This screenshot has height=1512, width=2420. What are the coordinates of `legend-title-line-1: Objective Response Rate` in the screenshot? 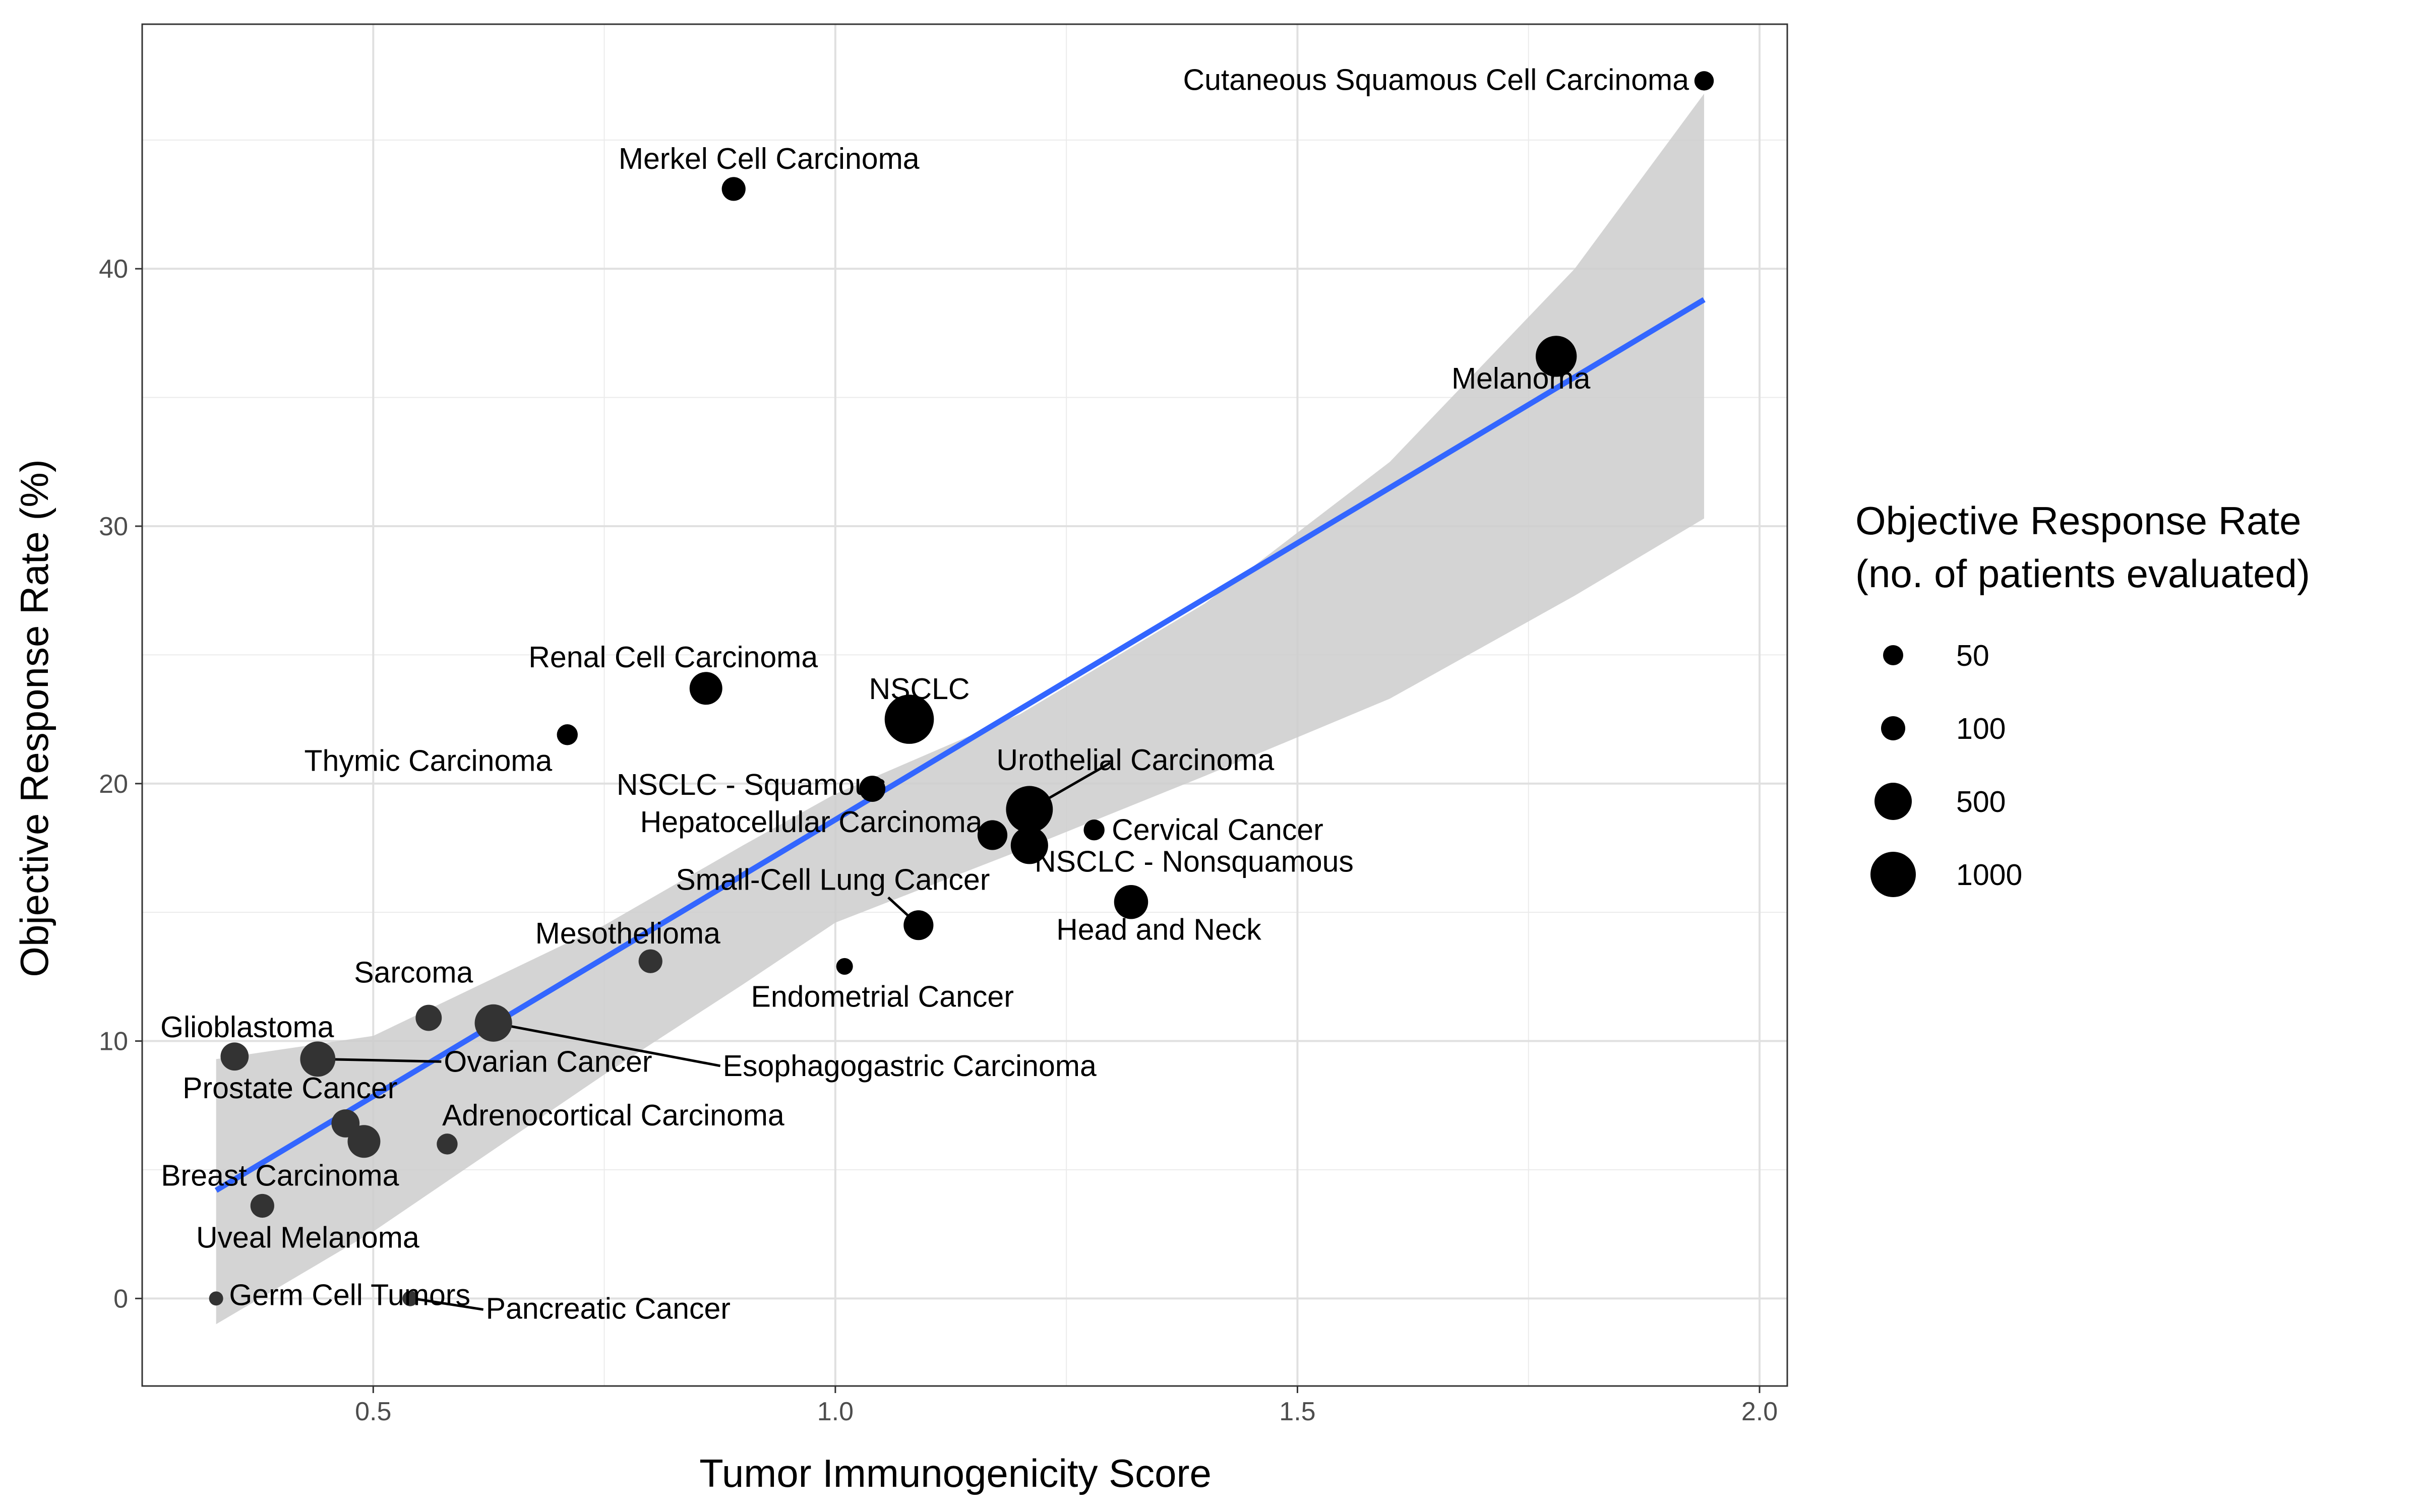 It's located at (2078, 520).